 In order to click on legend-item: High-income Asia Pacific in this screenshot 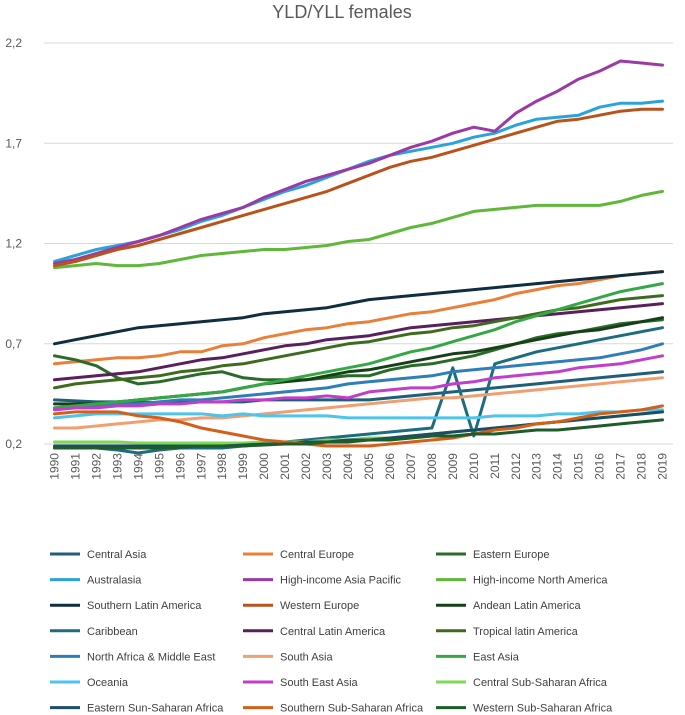, I will do `click(322, 581)`.